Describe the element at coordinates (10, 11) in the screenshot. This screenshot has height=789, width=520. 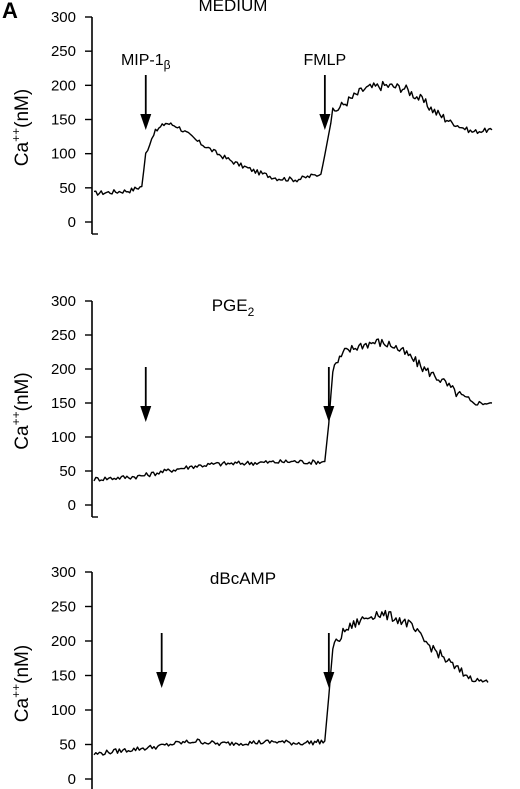
I see `panel-label: A` at that location.